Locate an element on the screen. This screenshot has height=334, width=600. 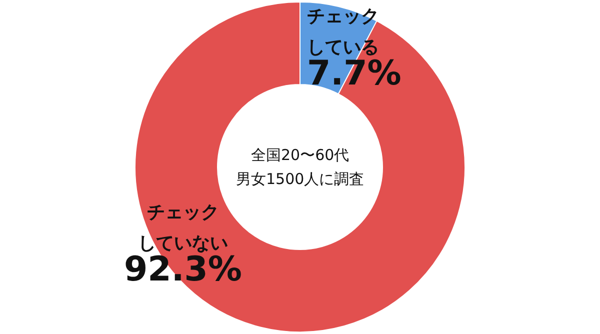
text: 全国20〜60代 is located at coordinates (300, 155).